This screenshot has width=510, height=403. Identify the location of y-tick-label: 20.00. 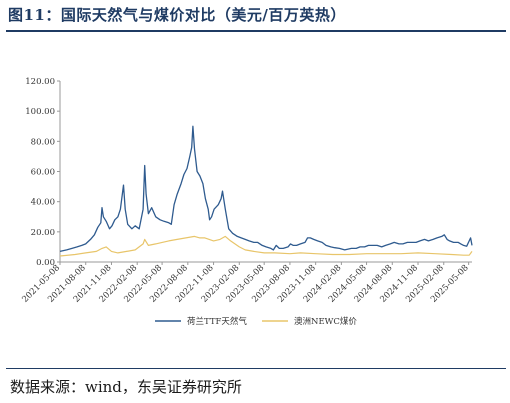
(43, 233).